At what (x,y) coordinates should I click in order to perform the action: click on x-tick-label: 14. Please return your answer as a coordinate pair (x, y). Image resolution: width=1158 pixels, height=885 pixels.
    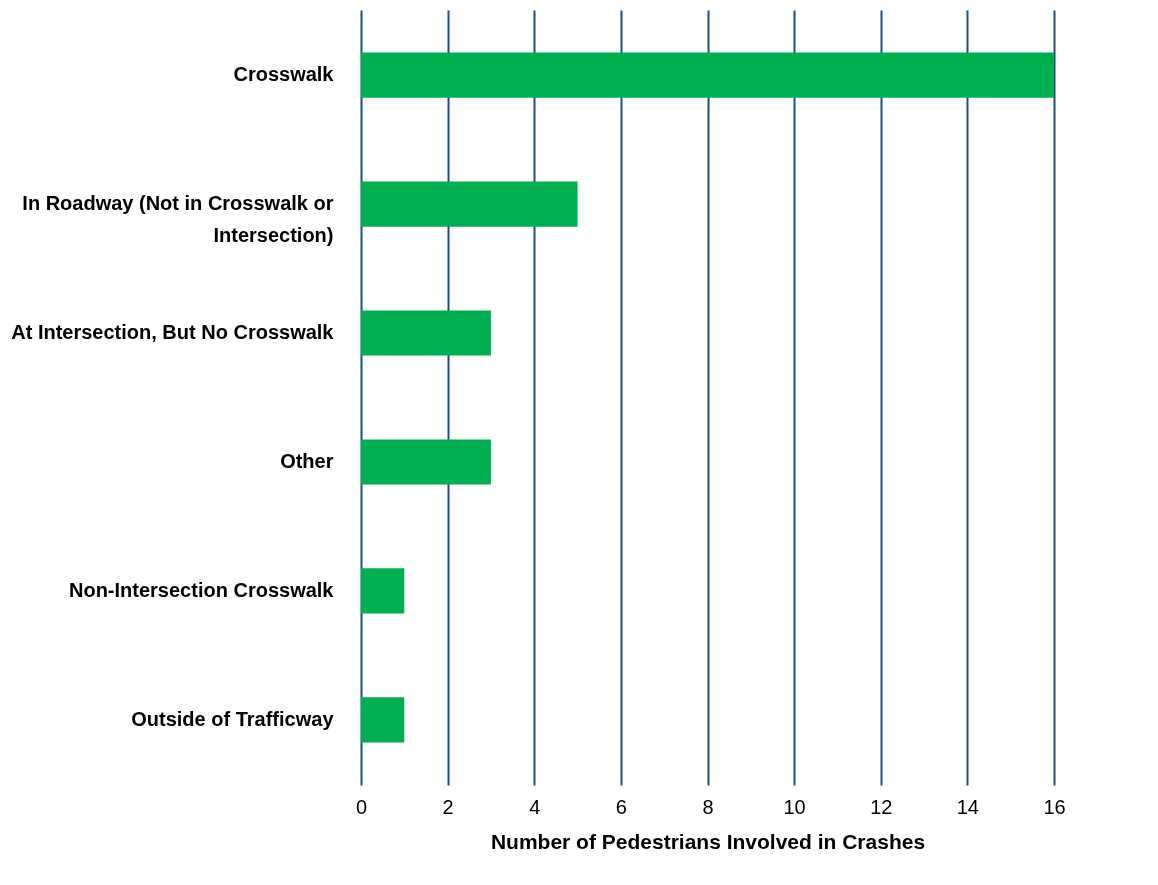
    Looking at the image, I should click on (967, 806).